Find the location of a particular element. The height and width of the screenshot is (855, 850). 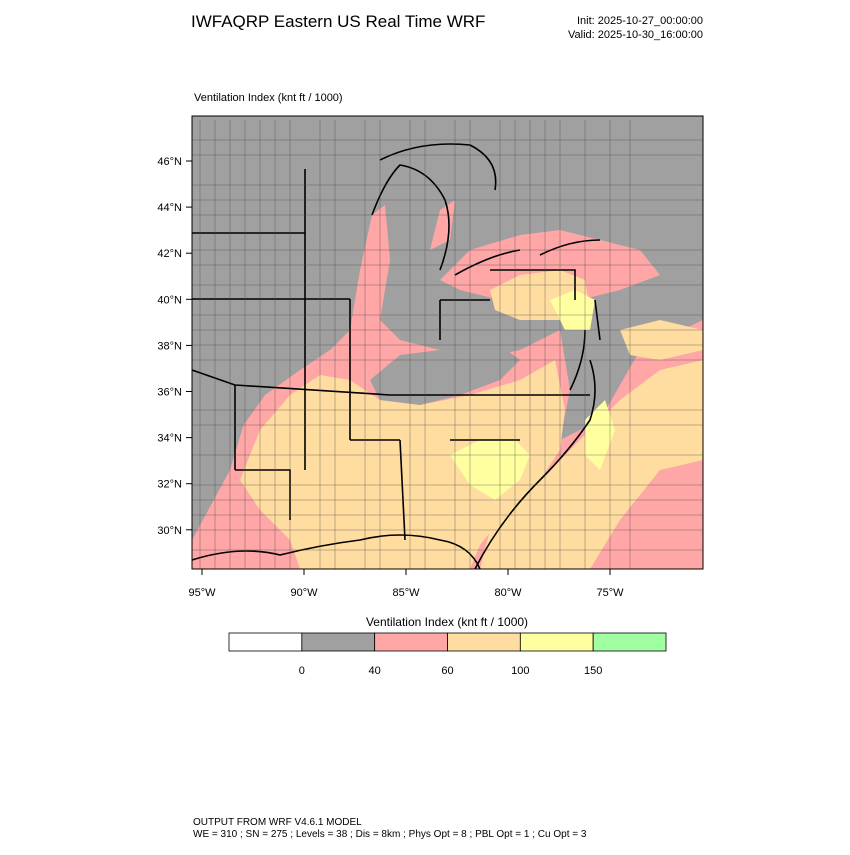

init-time: Init: 2025-10-27_00:00:00 is located at coordinates (640, 21).